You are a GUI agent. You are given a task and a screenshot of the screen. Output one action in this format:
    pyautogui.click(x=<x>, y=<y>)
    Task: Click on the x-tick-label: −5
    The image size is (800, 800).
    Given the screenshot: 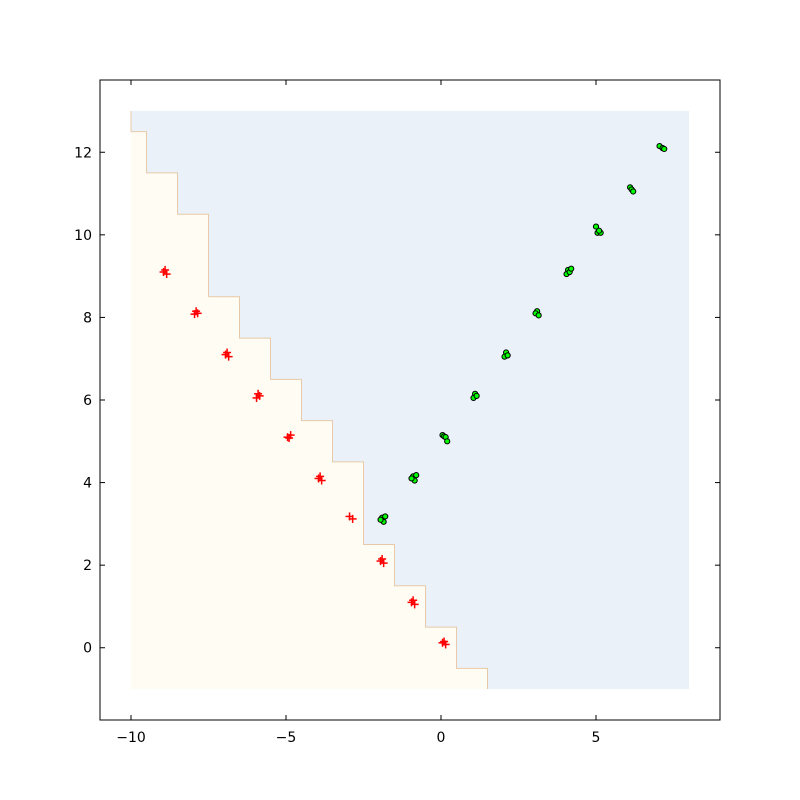 What is the action you would take?
    pyautogui.click(x=286, y=738)
    